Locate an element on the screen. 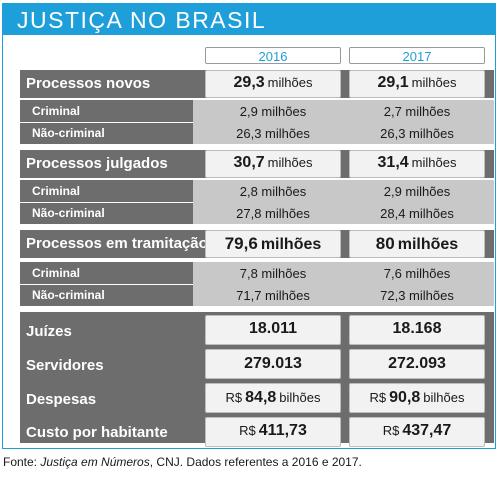  value-servidores-2016: 279.013 is located at coordinates (273, 363).